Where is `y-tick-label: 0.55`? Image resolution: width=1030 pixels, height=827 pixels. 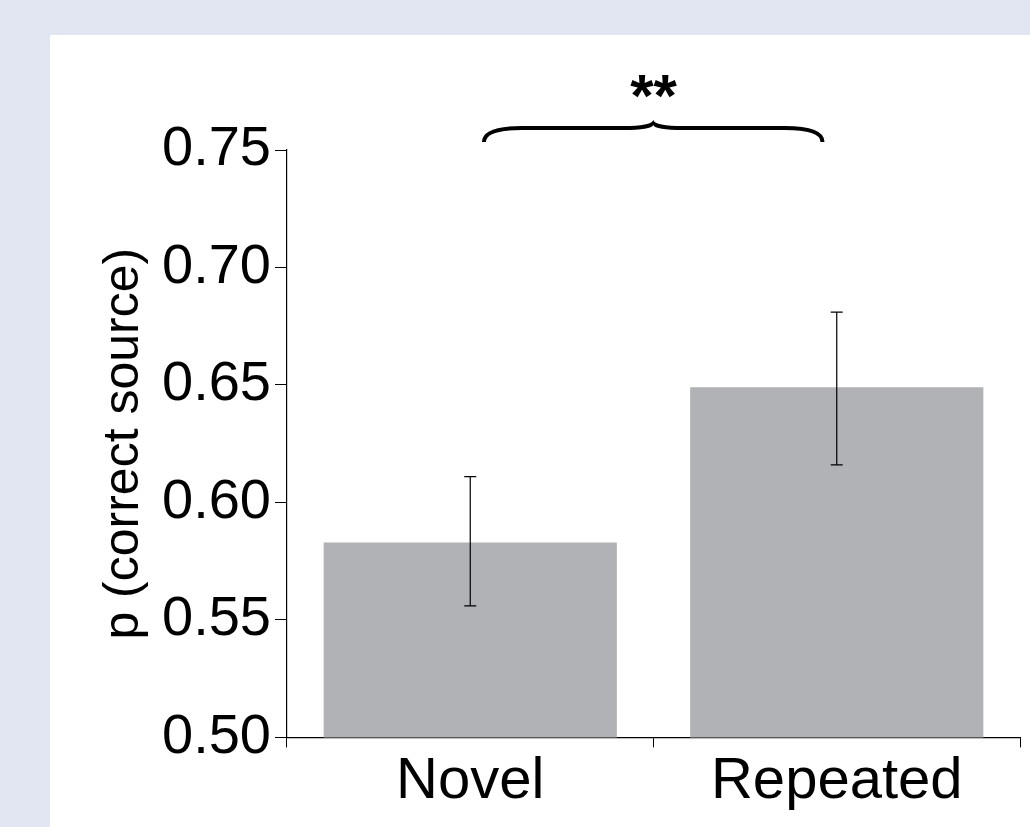 y-tick-label: 0.55 is located at coordinates (216, 616).